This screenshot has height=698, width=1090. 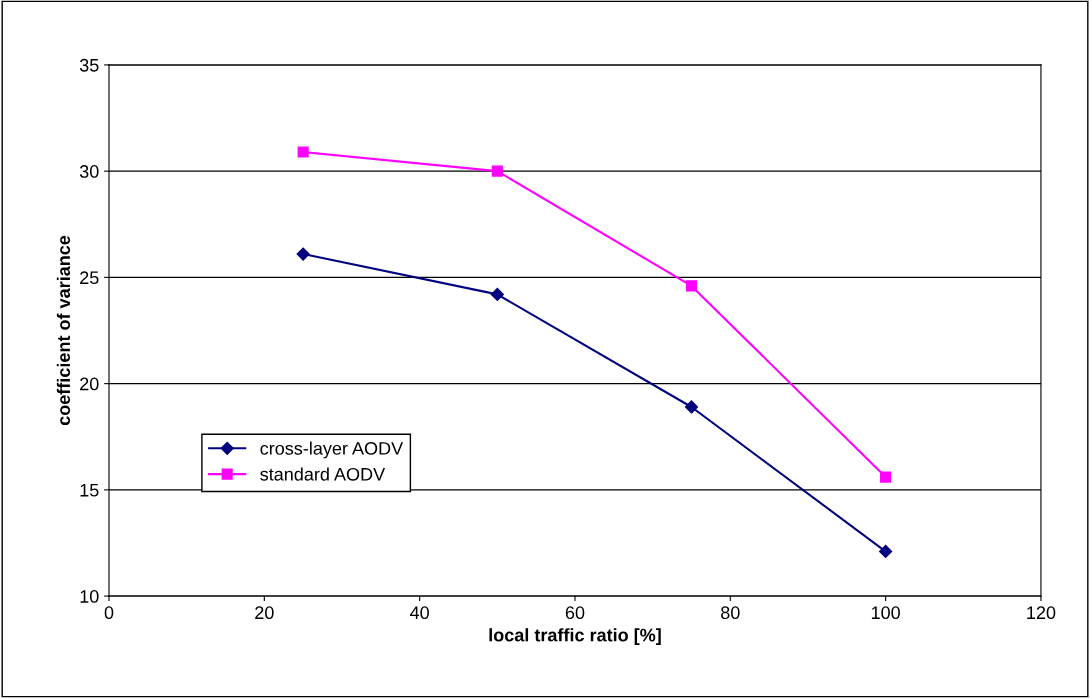 I want to click on x-tick-label: 80, so click(x=730, y=613).